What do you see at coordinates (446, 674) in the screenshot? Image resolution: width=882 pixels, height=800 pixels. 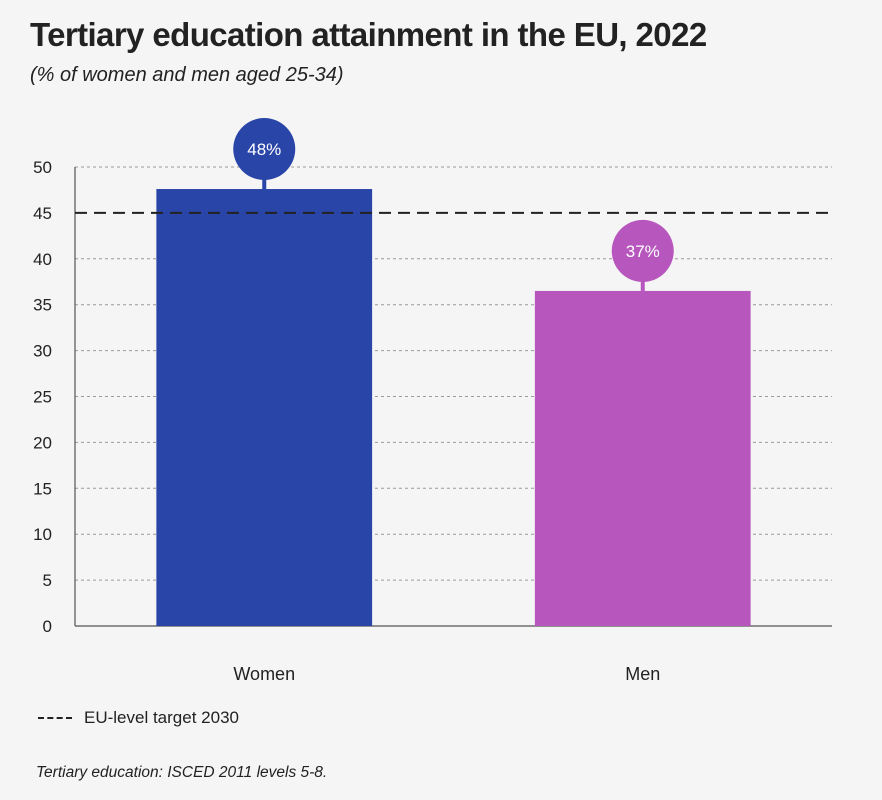 I see `x-category-labels: Women Men` at bounding box center [446, 674].